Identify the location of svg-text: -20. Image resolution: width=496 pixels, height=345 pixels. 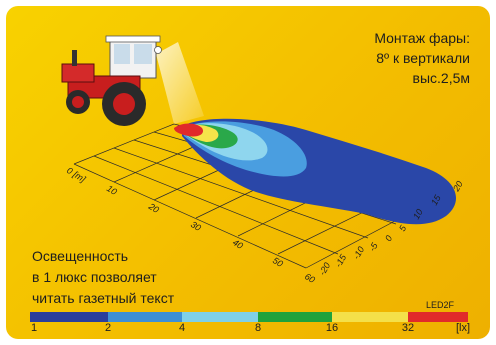
(324, 269).